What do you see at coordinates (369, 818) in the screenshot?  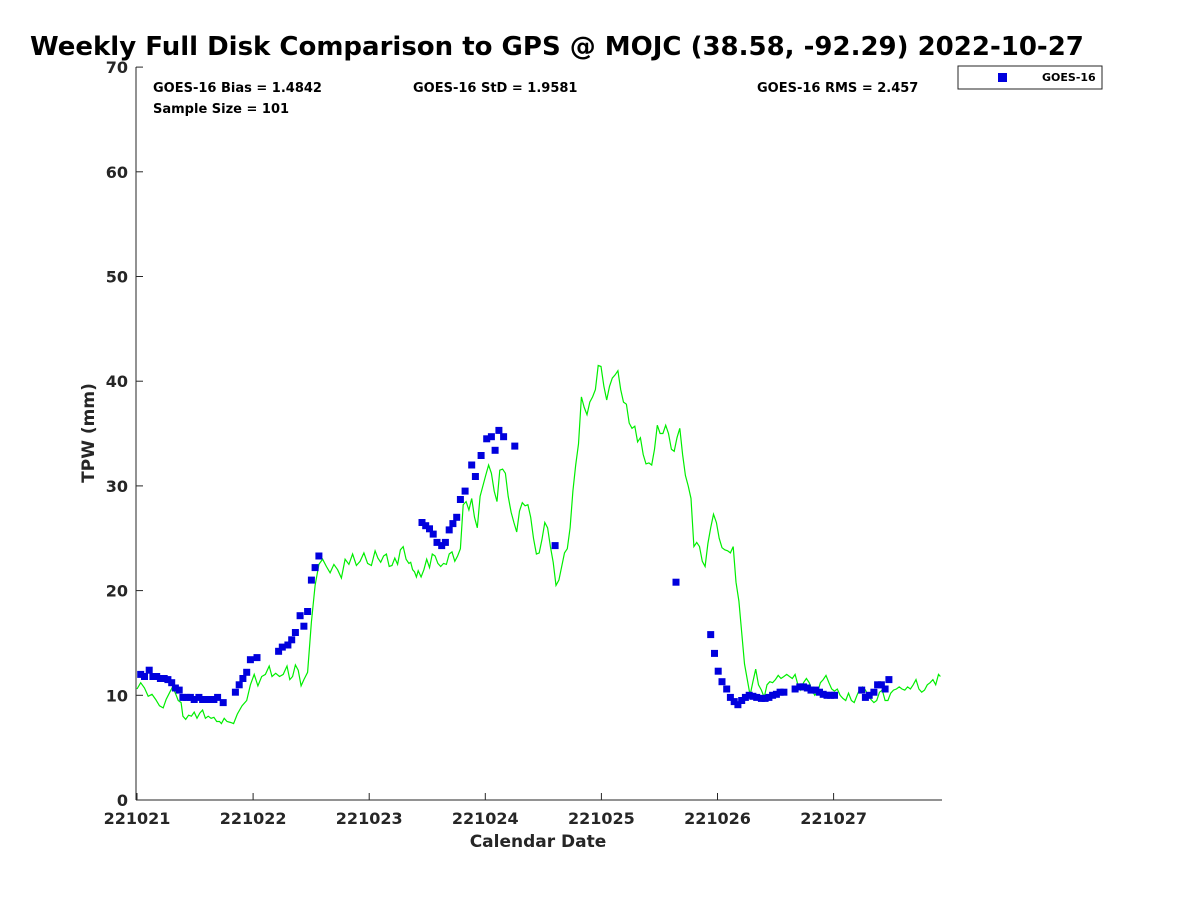 I see `x-tick-label: 221023` at bounding box center [369, 818].